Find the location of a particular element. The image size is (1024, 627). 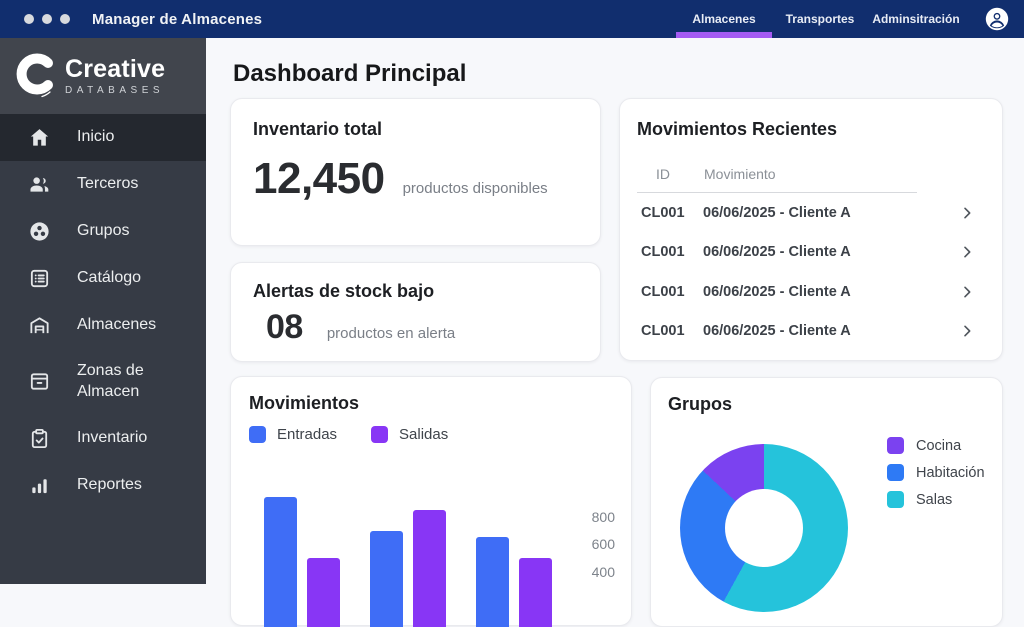

sidebar-item-terceros: Terceros is located at coordinates (103, 184).